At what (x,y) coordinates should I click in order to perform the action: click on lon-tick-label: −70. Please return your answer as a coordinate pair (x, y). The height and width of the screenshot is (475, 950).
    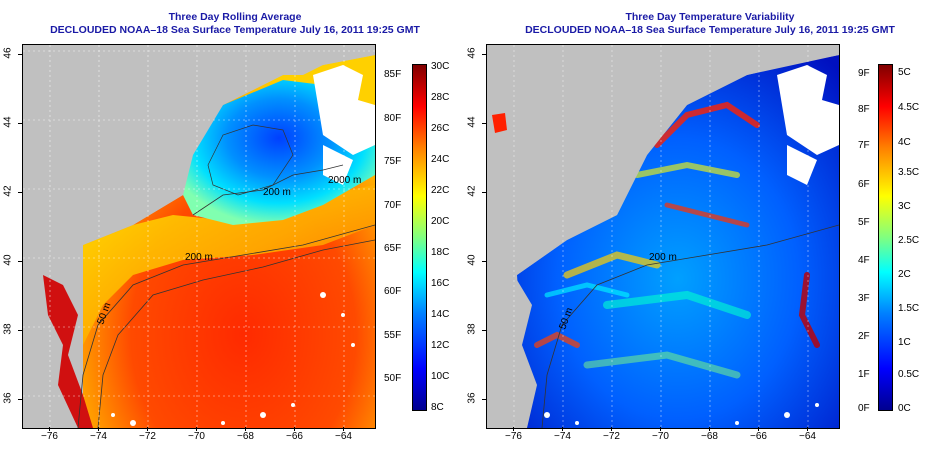
    Looking at the image, I should click on (196, 436).